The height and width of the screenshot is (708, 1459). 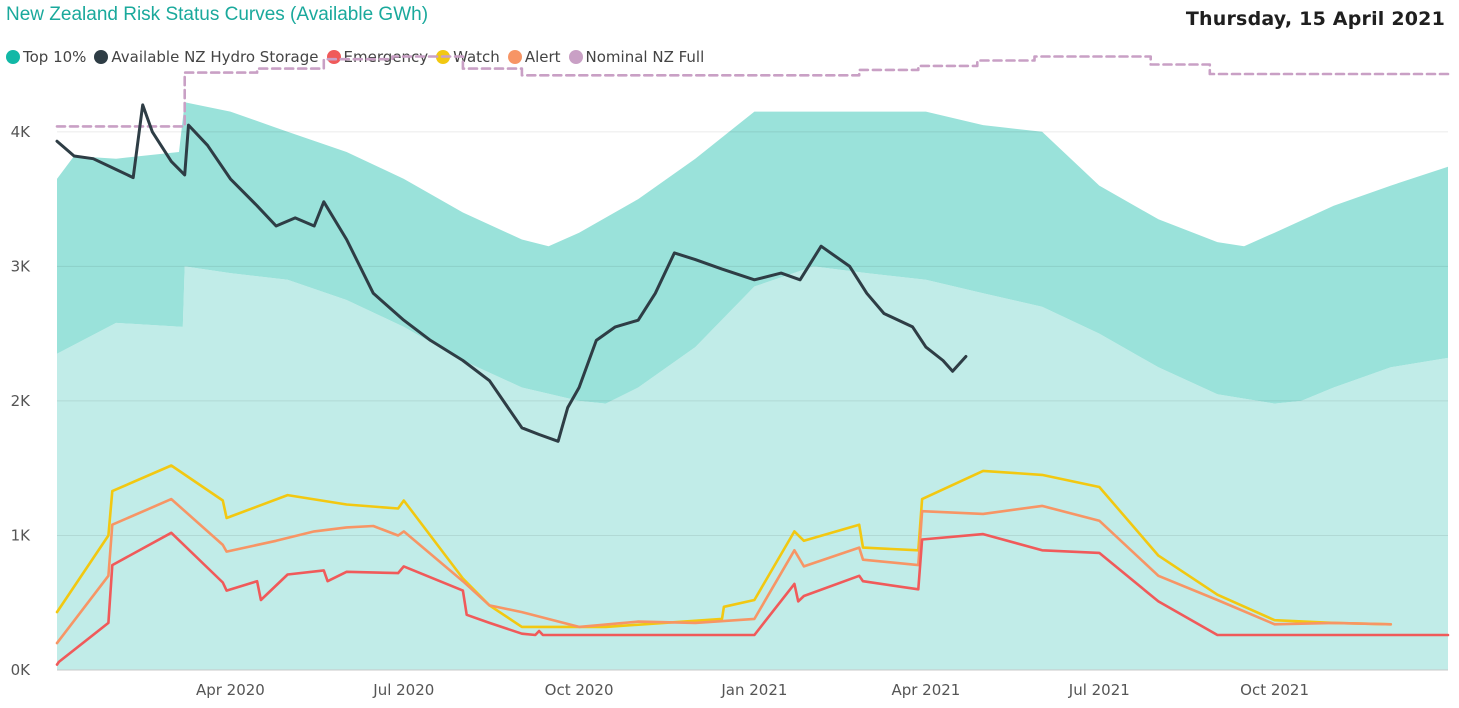 I want to click on series-line-nominal-nz-full, so click(x=752, y=91).